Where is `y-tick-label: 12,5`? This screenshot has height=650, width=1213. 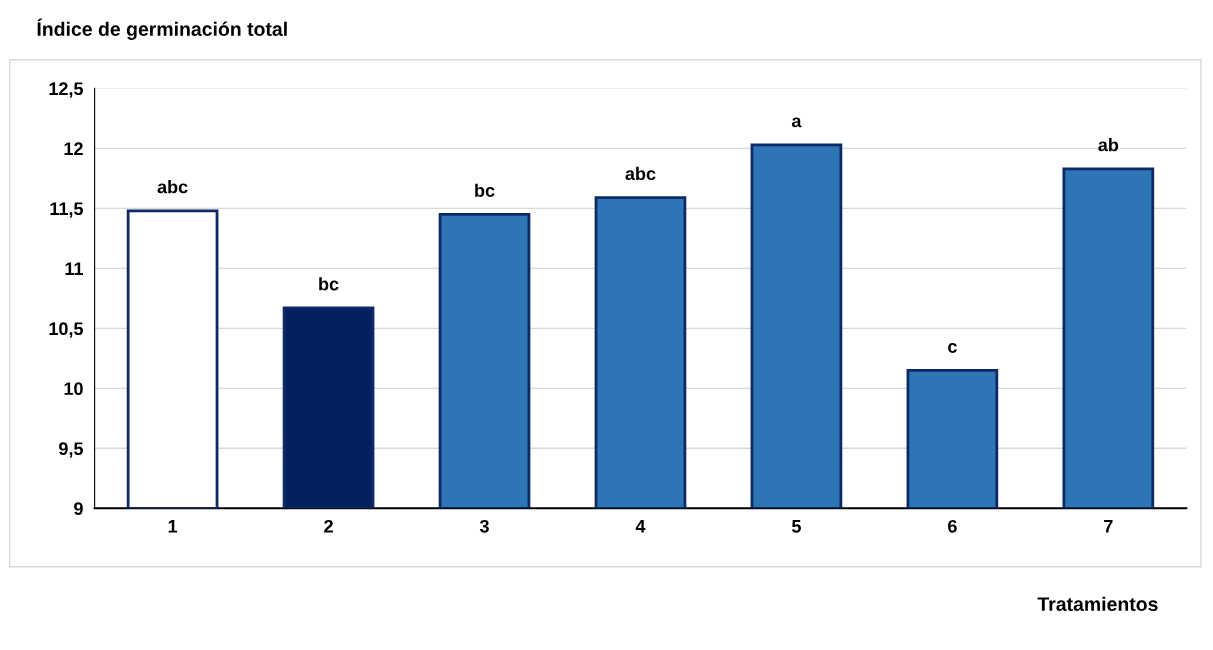
y-tick-label: 12,5 is located at coordinates (66, 90).